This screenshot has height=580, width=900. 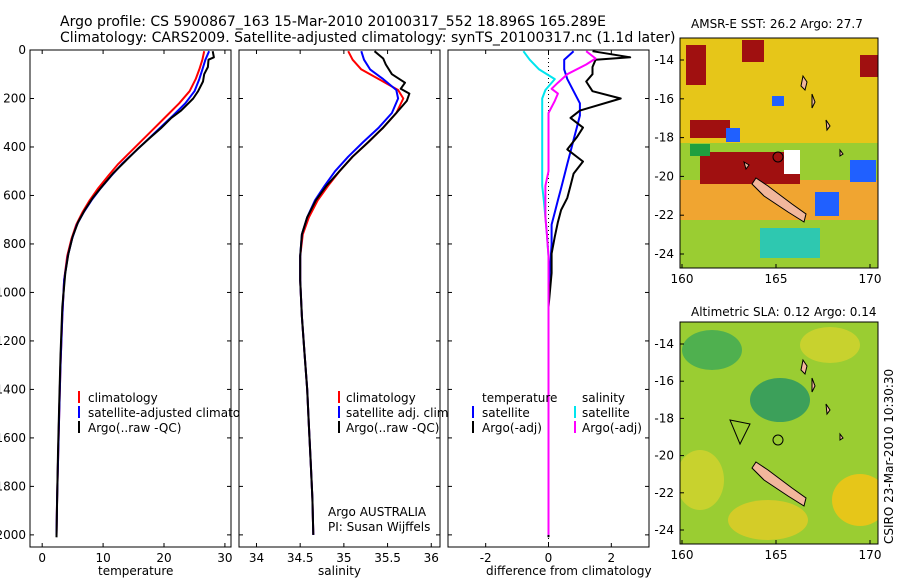 What do you see at coordinates (13, 389) in the screenshot?
I see `y-tick-label: 1400` at bounding box center [13, 389].